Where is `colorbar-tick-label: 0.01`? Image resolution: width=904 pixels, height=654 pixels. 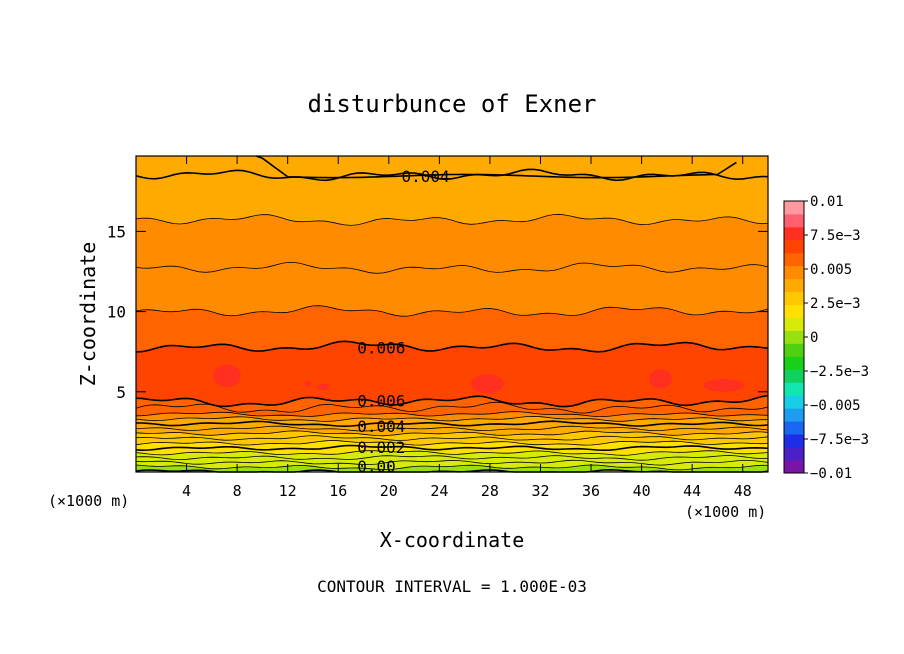
colorbar-tick-label: 0.01 is located at coordinates (827, 202).